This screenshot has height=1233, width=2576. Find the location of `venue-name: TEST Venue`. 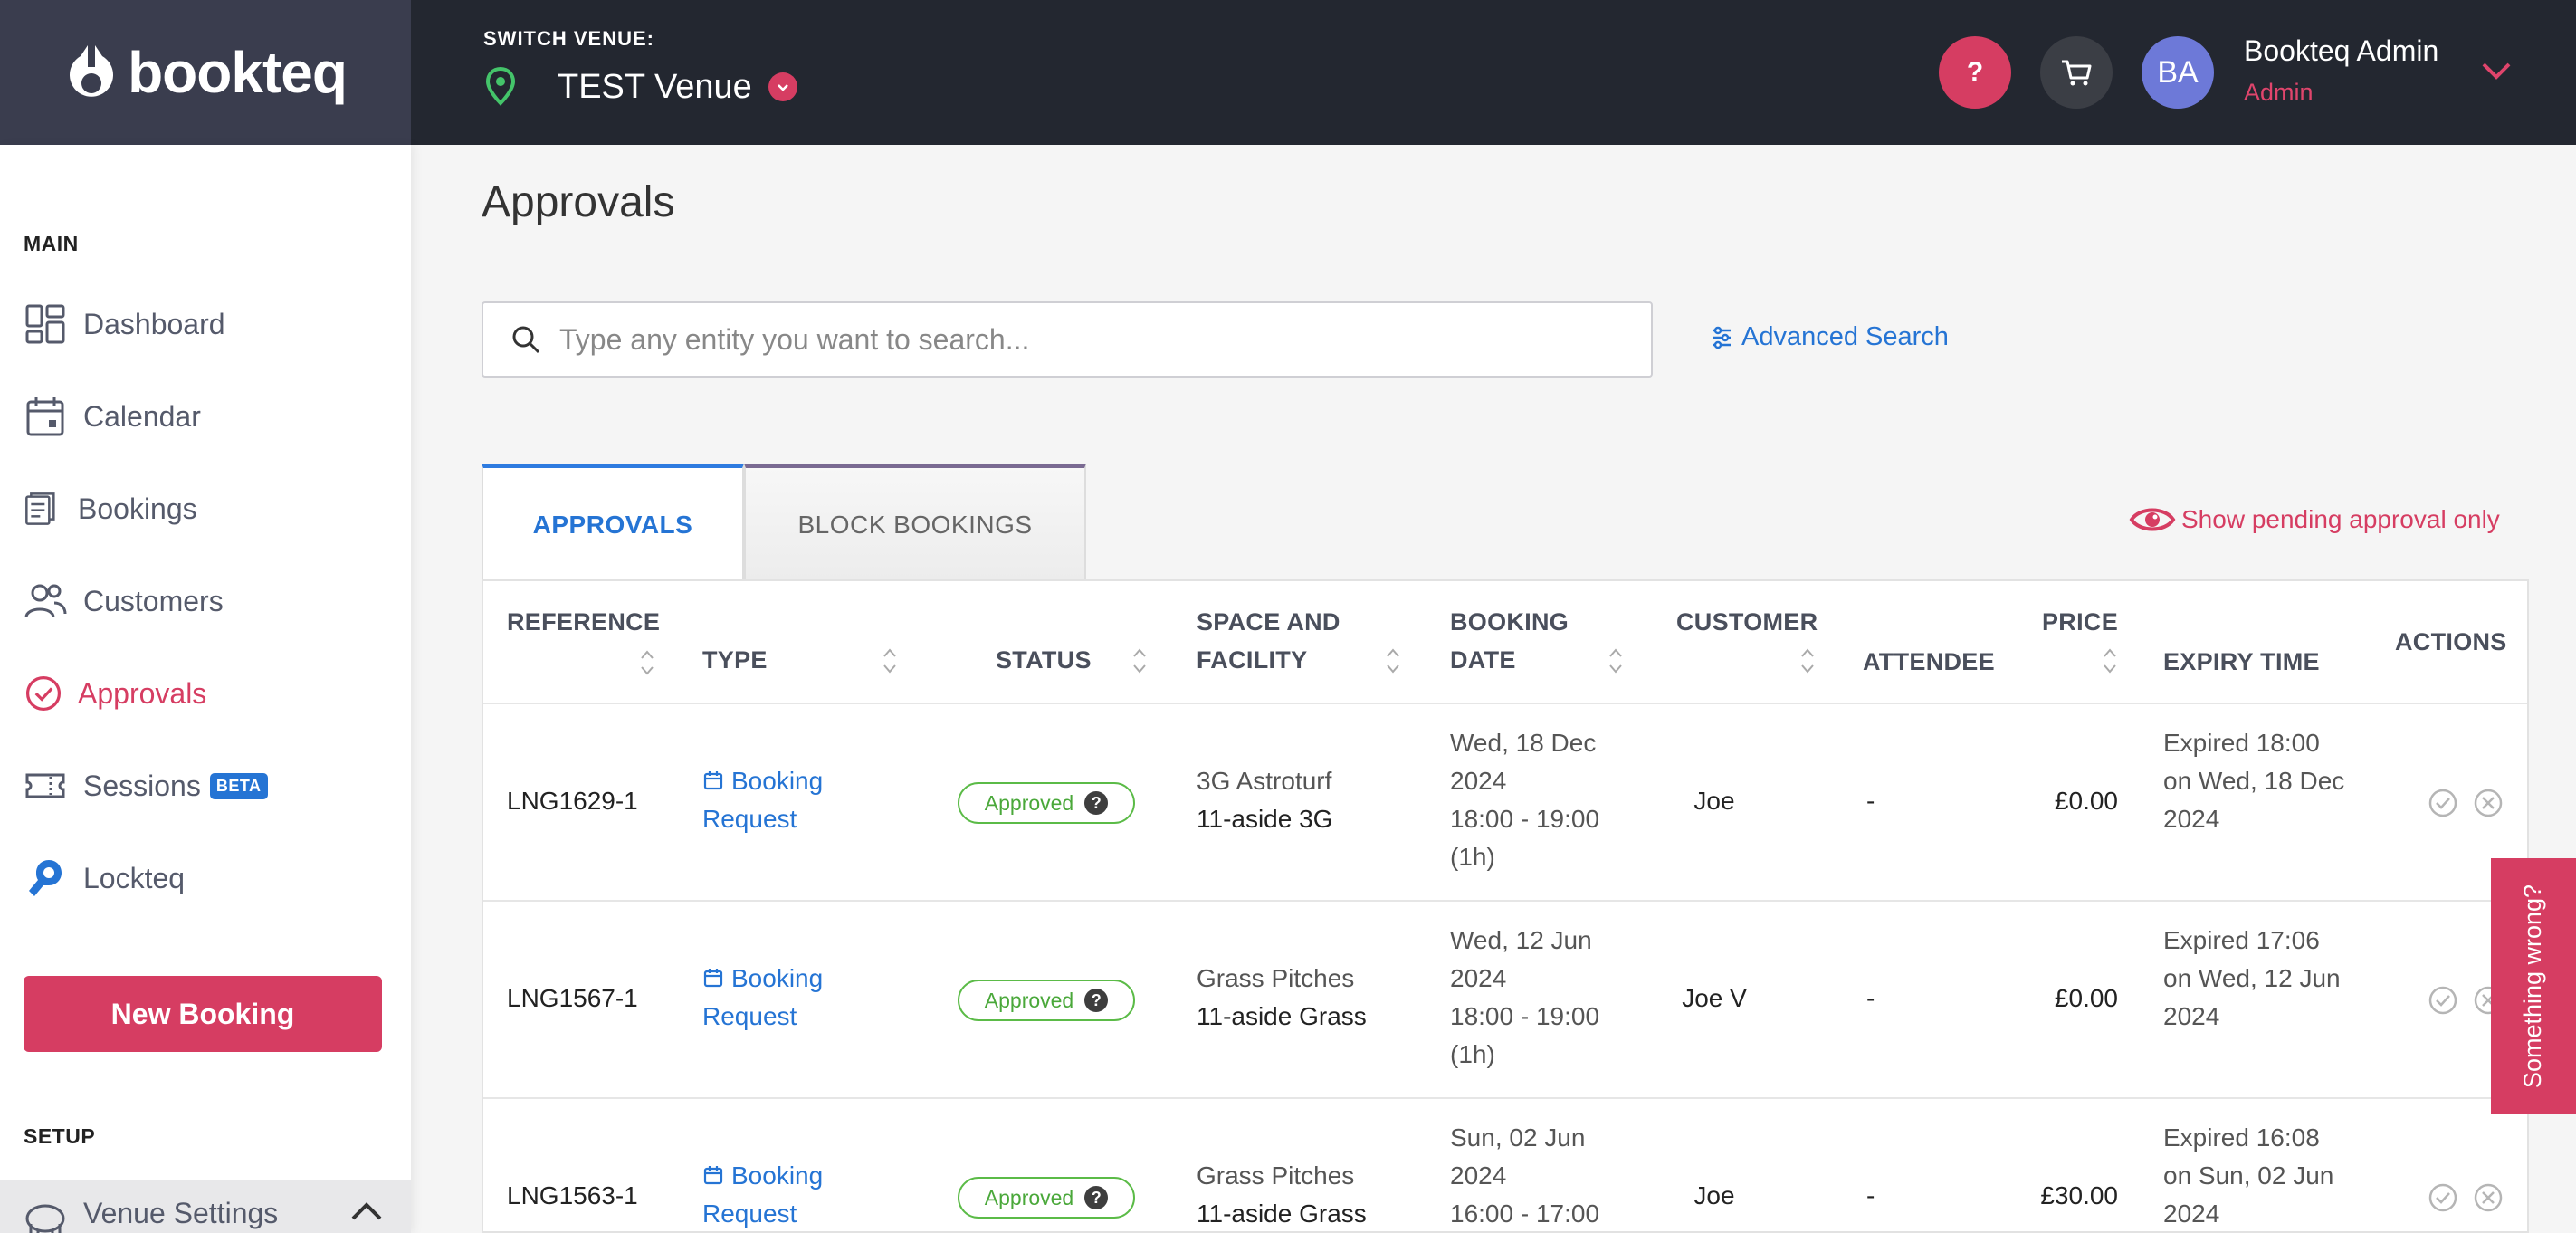

venue-name: TEST Venue is located at coordinates (655, 86).